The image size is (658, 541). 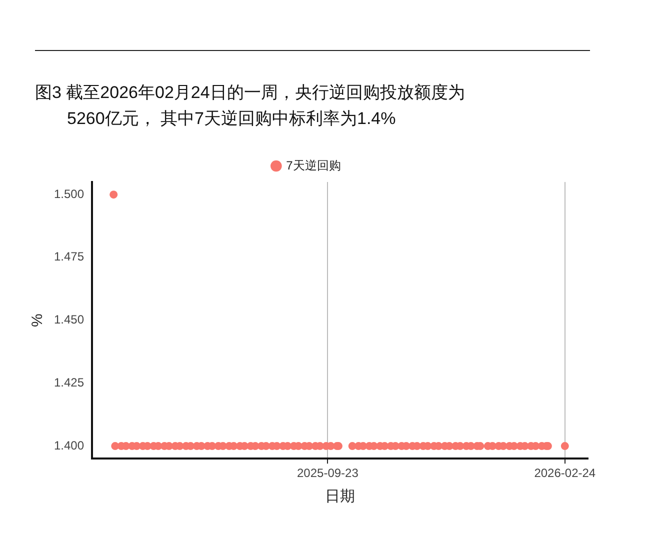 What do you see at coordinates (69, 445) in the screenshot?
I see `y-tick-label: 1.400` at bounding box center [69, 445].